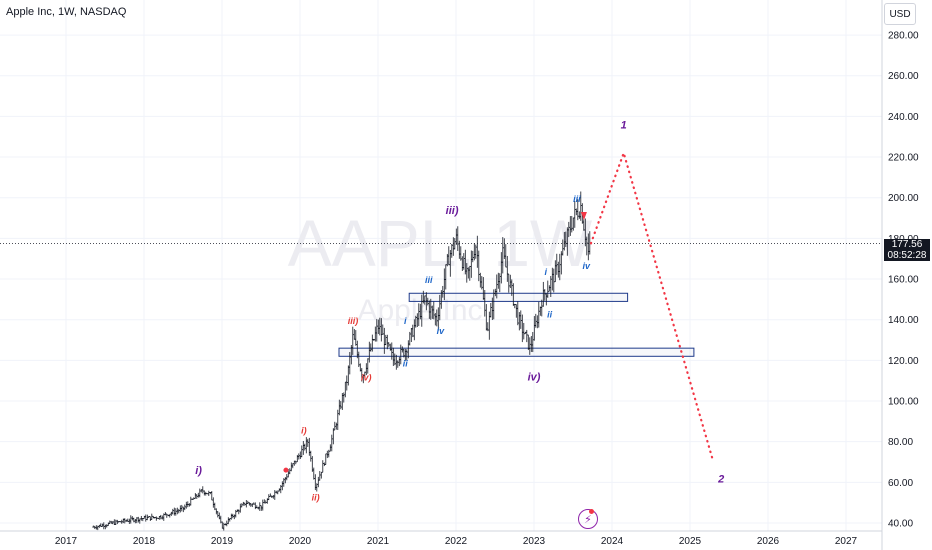 This screenshot has height=550, width=932. Describe the element at coordinates (534, 541) in the screenshot. I see `x-tick-label: 2023` at that location.